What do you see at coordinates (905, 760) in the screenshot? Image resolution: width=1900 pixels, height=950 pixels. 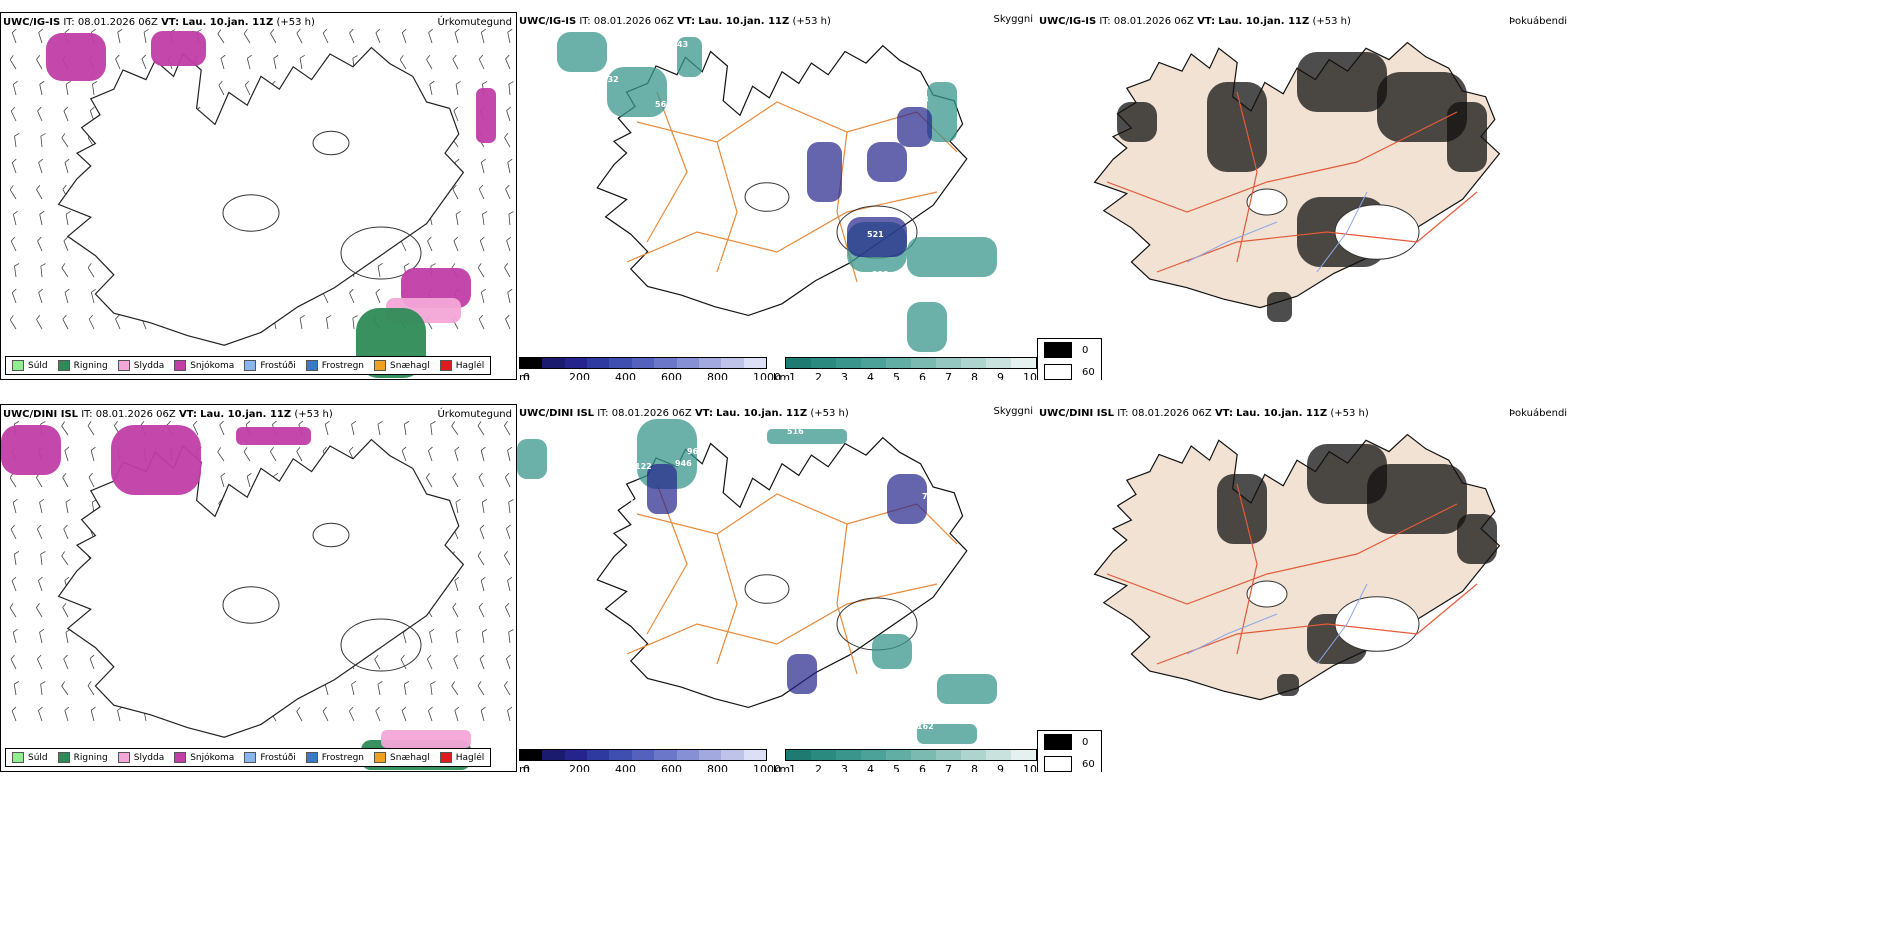 I see `visibility-colorbar: km 1 2 3 4 5 6 7 8 9 10` at bounding box center [905, 760].